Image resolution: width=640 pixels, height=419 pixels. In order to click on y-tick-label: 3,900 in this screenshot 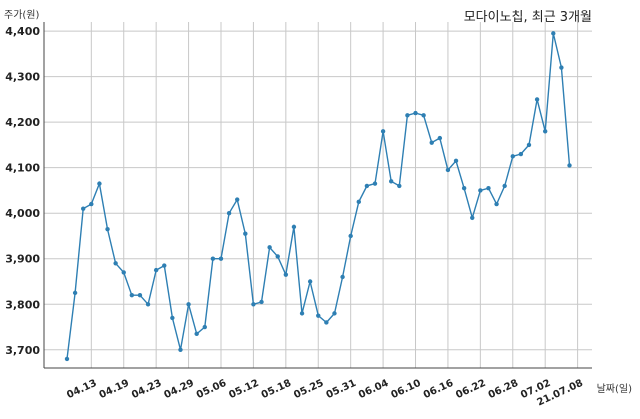, I will do `click(22, 259)`.